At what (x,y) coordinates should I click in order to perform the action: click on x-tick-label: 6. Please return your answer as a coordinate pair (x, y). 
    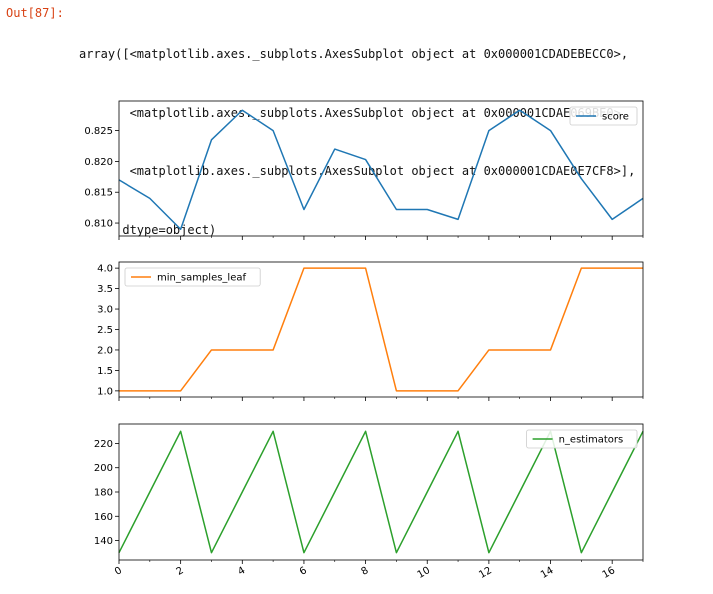
    Looking at the image, I should click on (303, 571).